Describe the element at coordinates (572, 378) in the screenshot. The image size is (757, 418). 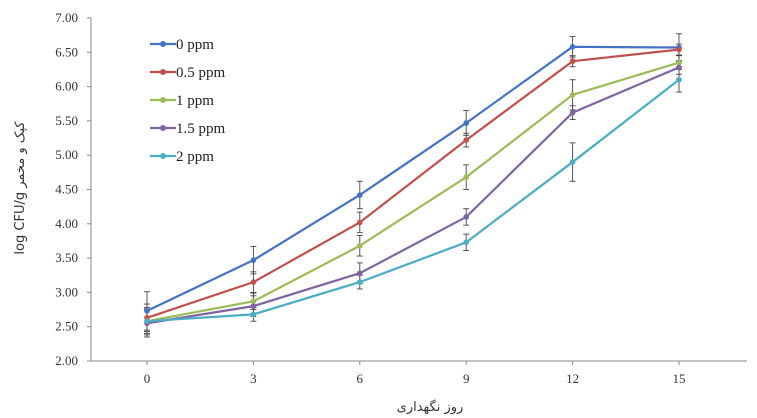
I see `x-tick-label: 12` at that location.